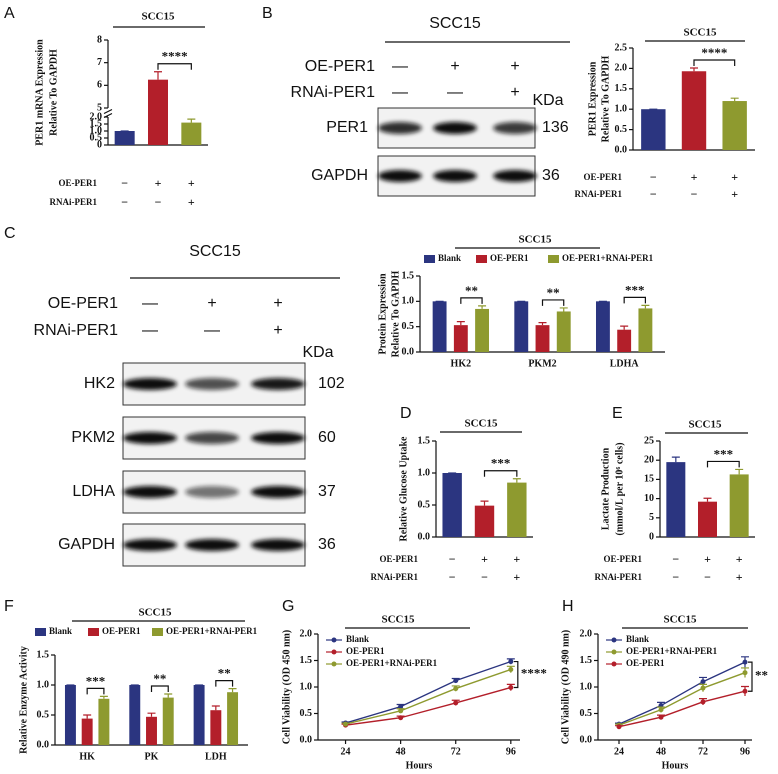  Describe the element at coordinates (406, 413) in the screenshot. I see `panel-letter: D` at that location.